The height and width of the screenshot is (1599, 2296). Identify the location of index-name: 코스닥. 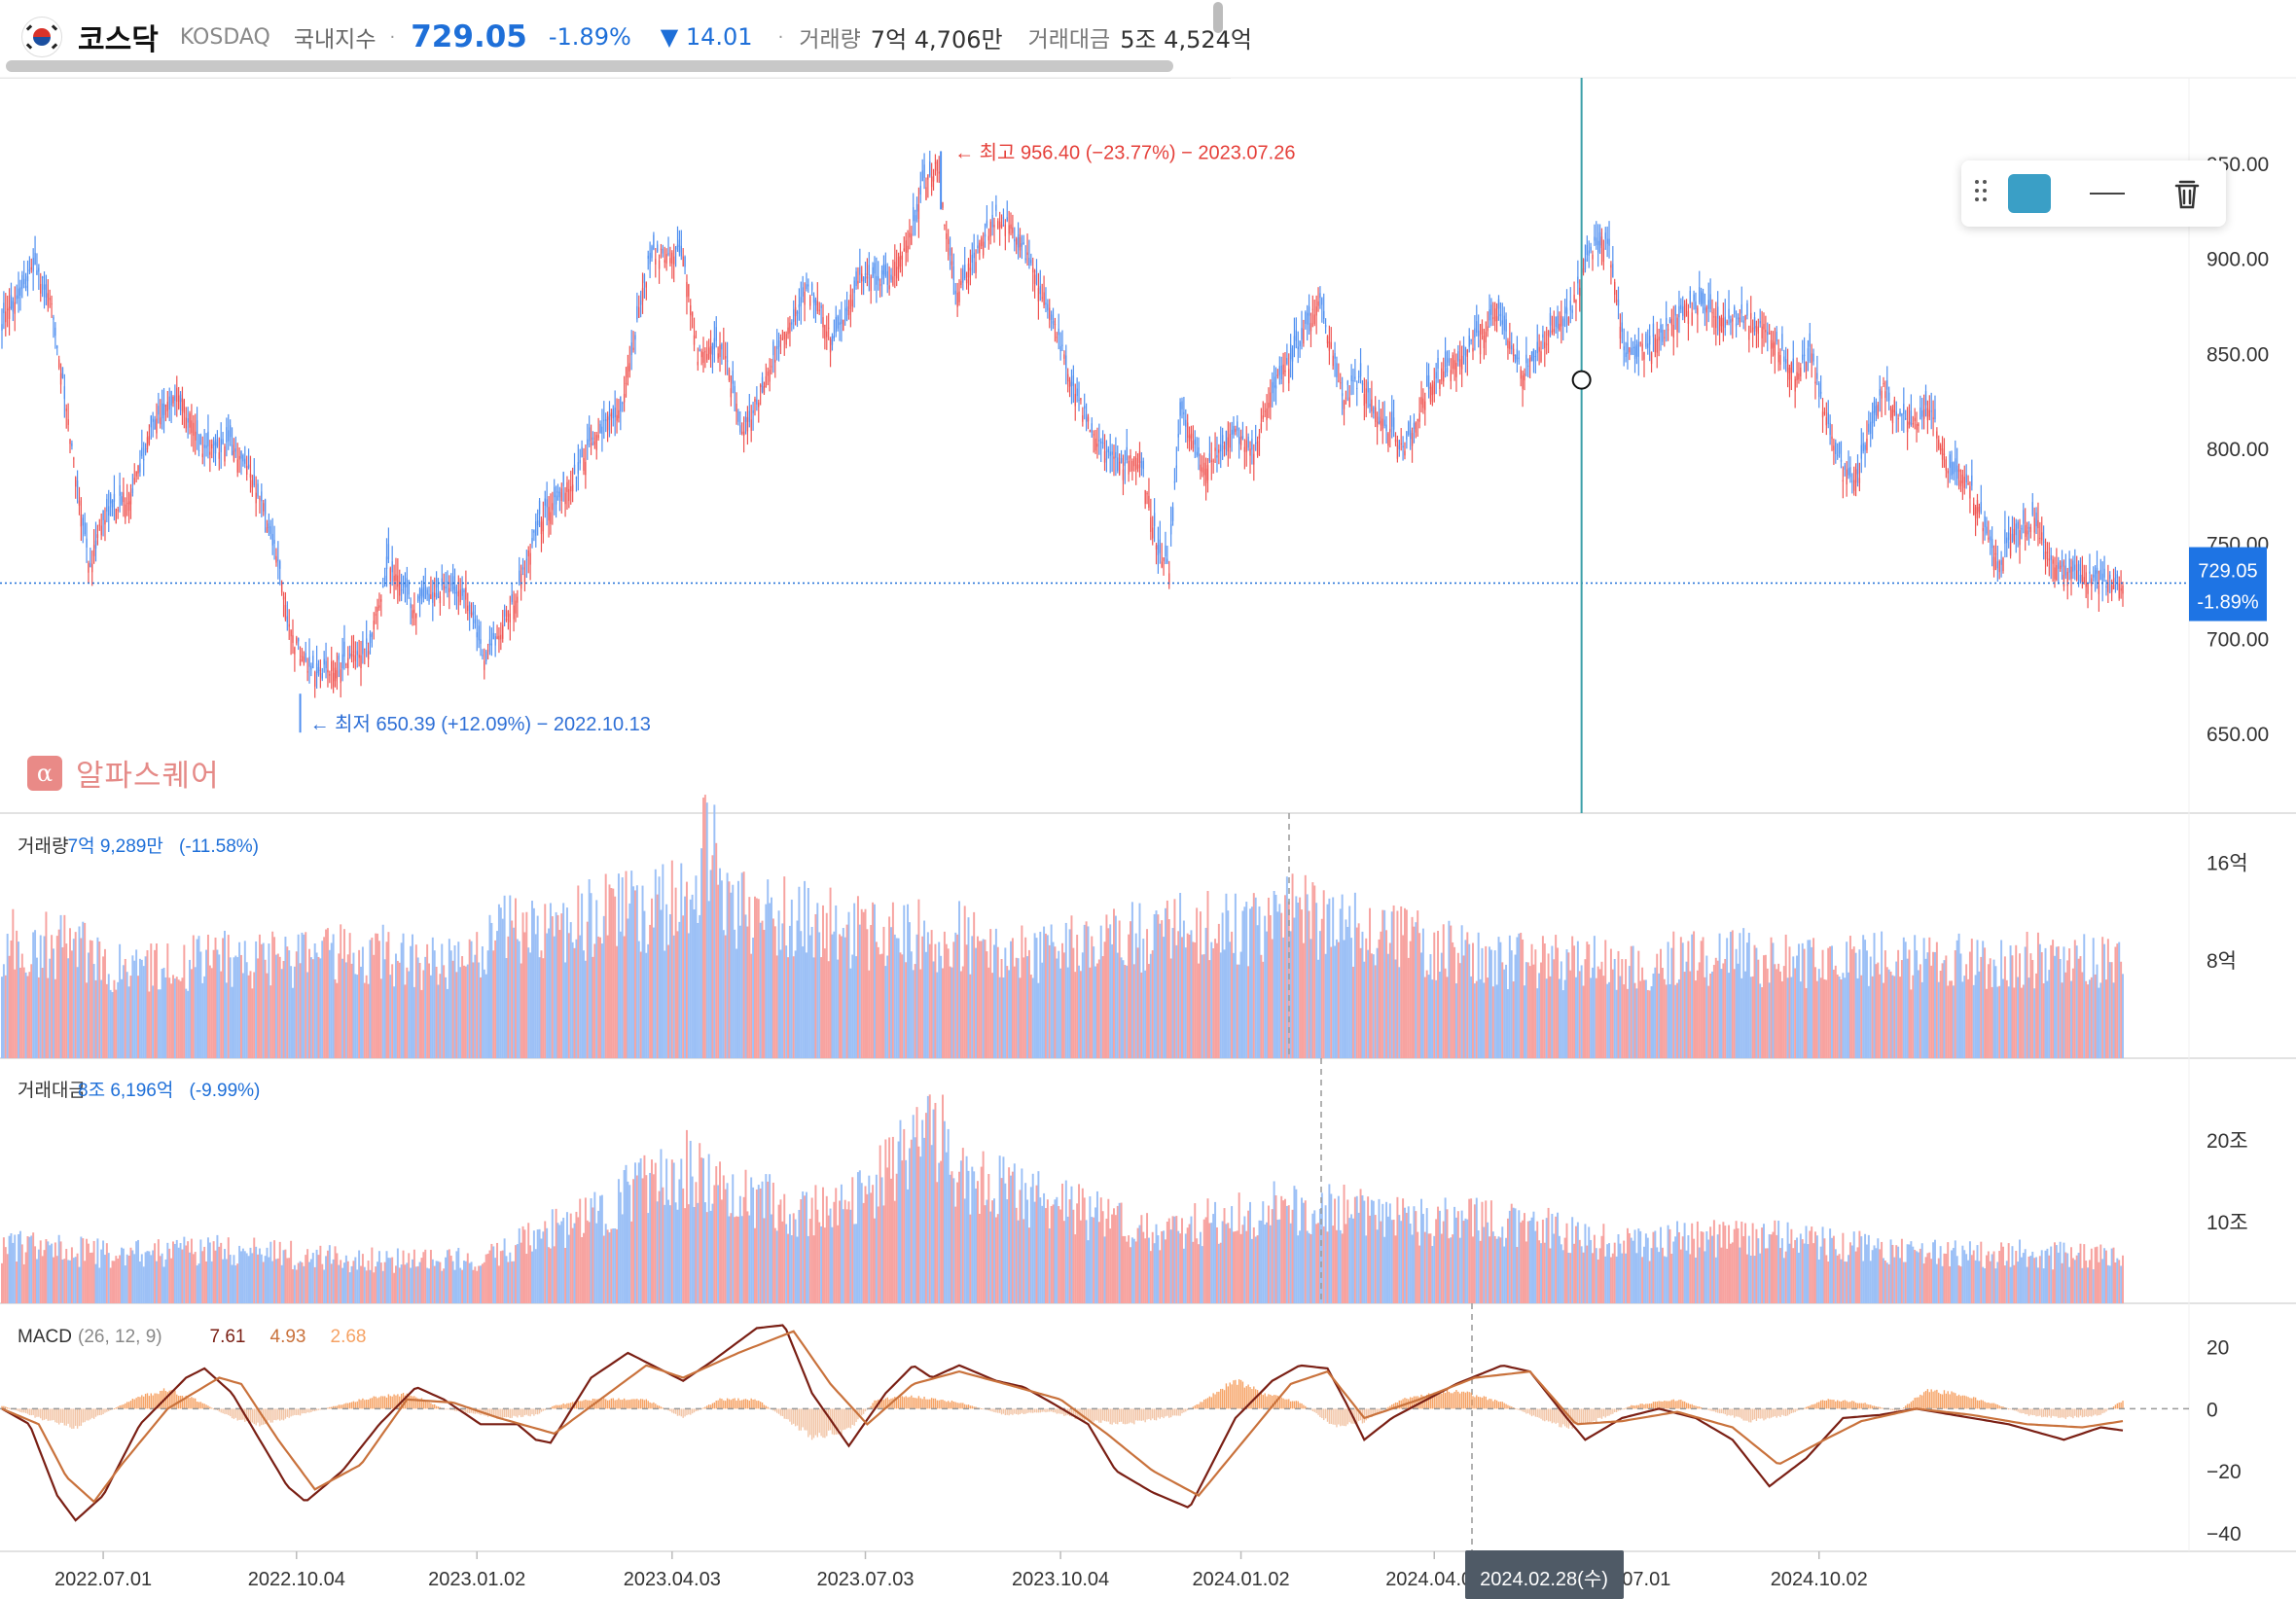
(118, 40).